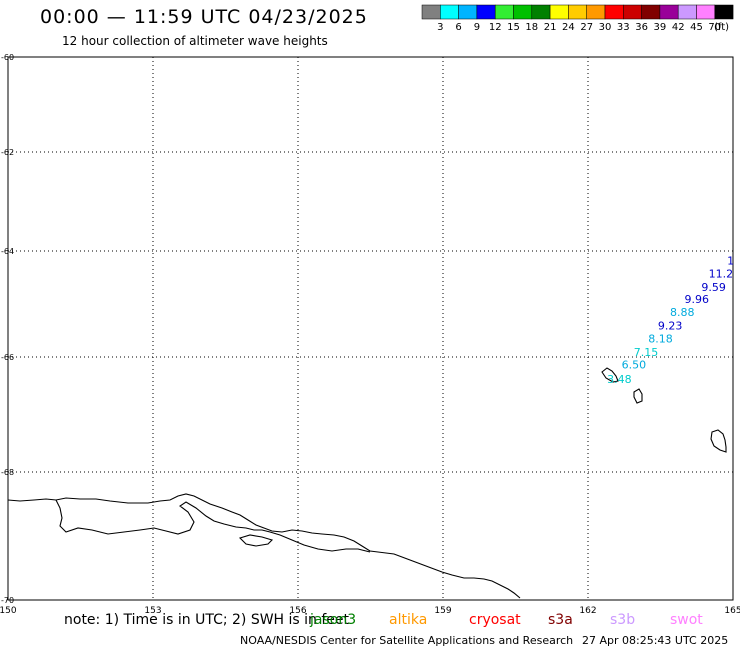 Image resolution: width=740 pixels, height=650 pixels. What do you see at coordinates (7, 152) in the screenshot?
I see `latitude-tick-label: -62` at bounding box center [7, 152].